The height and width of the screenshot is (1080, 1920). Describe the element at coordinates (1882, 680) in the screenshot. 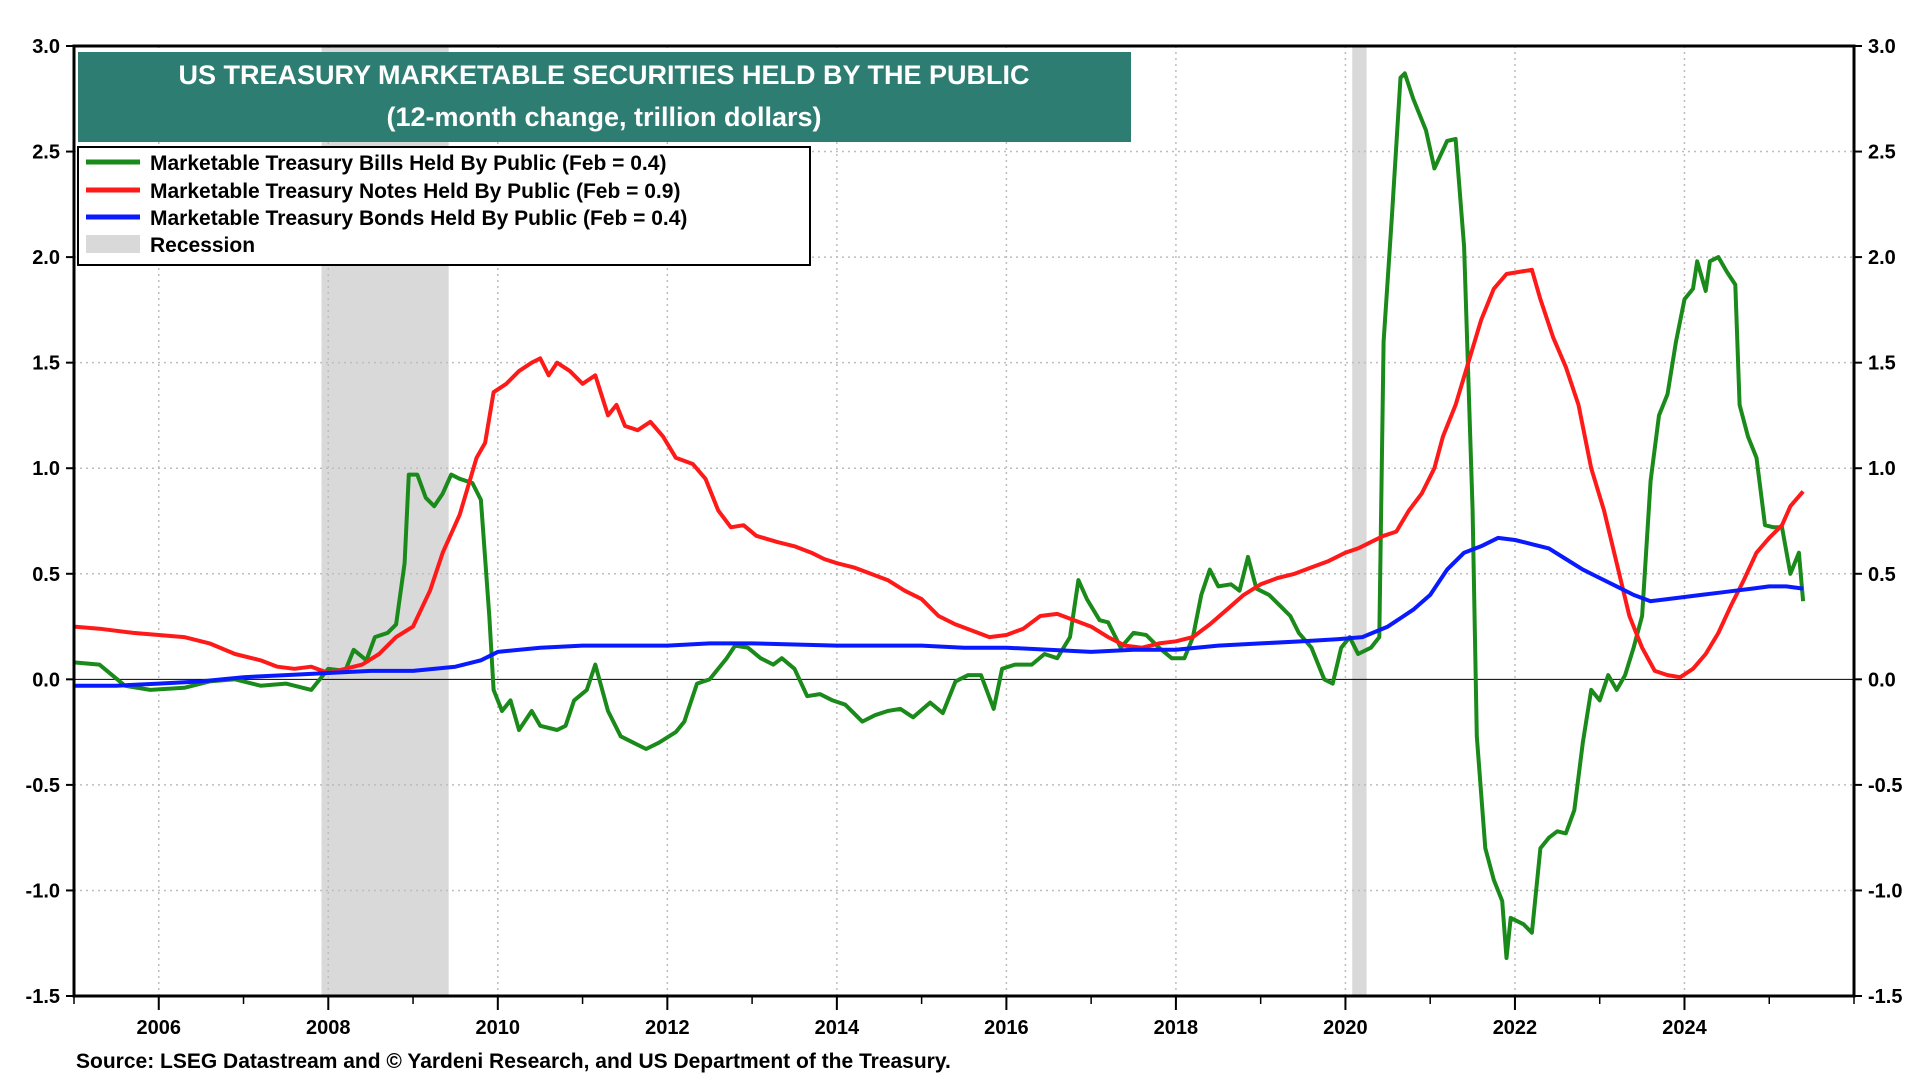

I see `y-tick-label-right: 0.0` at that location.